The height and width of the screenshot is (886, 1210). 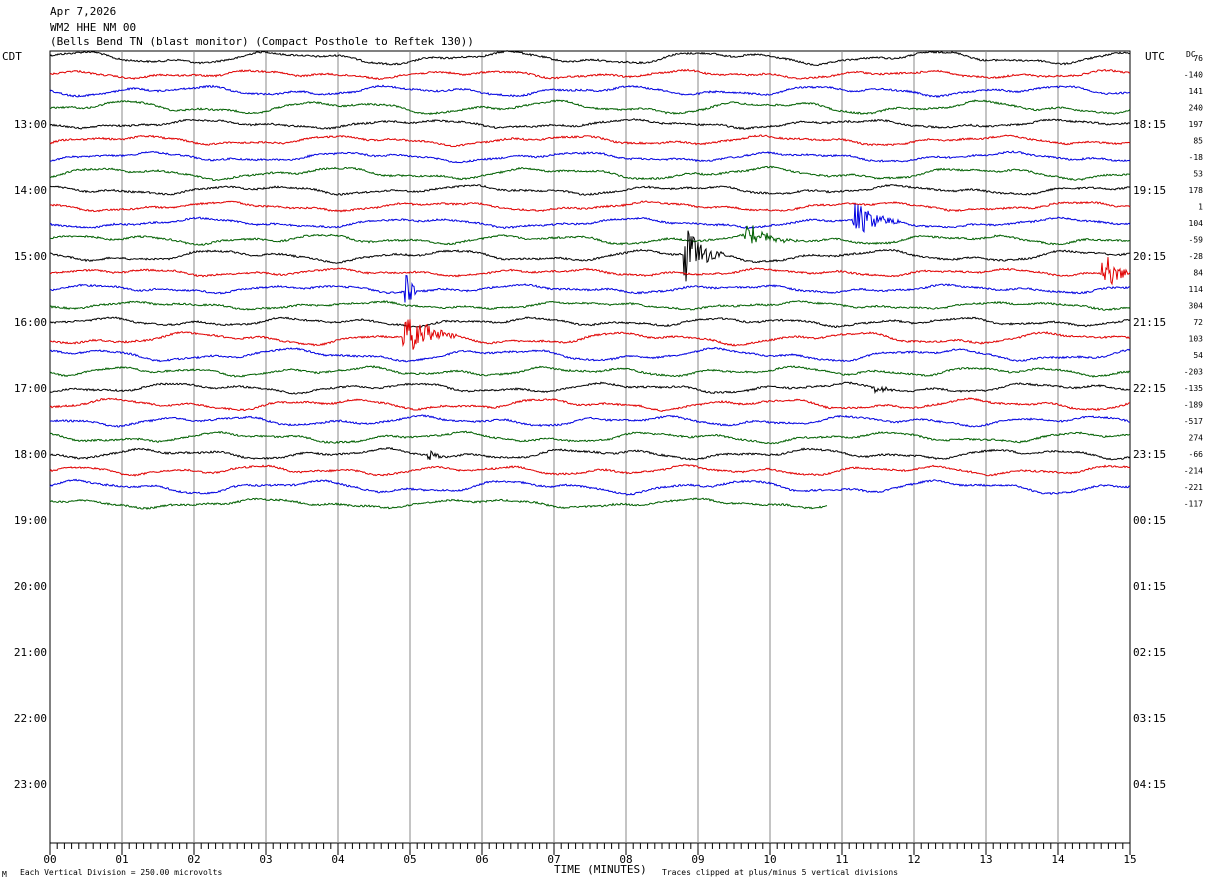 I want to click on dc-offset-label: 84, so click(x=1198, y=273).